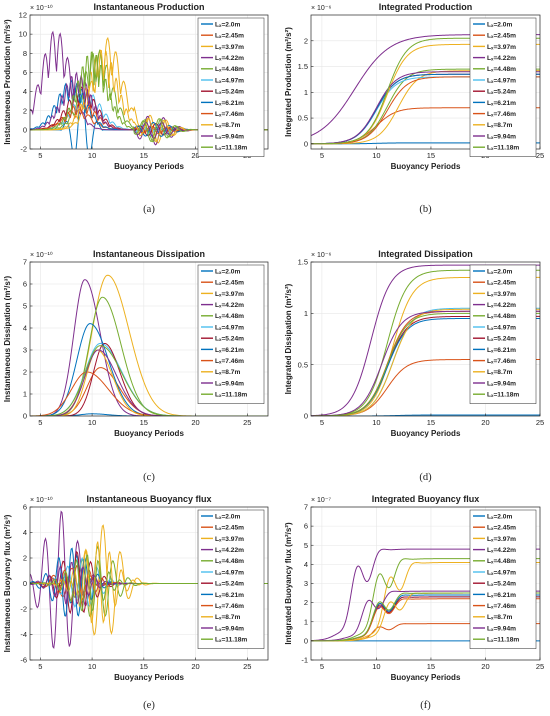 The image size is (550, 716). What do you see at coordinates (7, 583) in the screenshot?
I see `y-axis-label: Instantaneous Buoyancy flux (m²/s³)` at bounding box center [7, 583].